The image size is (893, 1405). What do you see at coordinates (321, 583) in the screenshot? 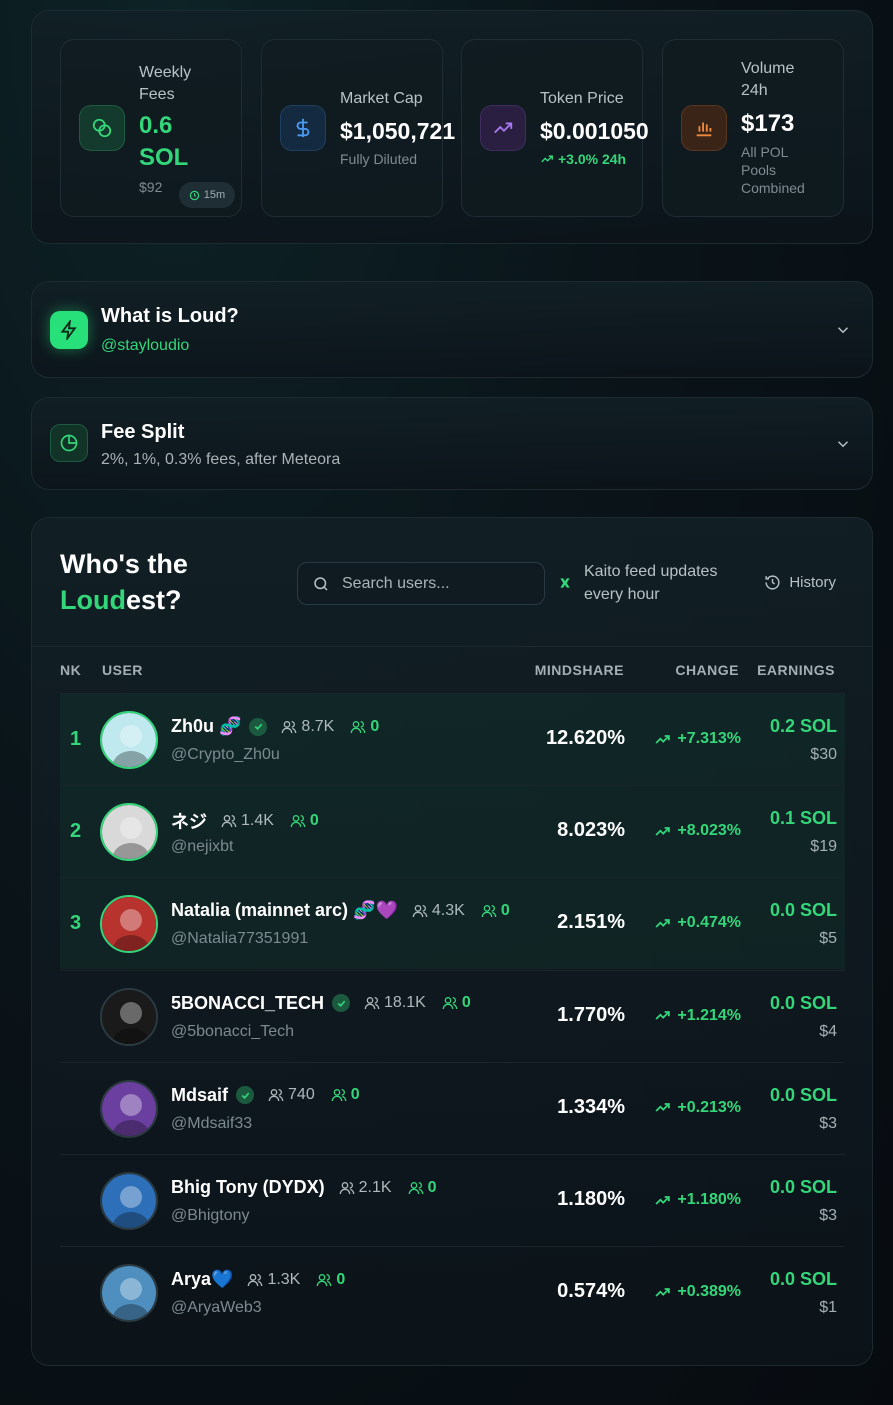
I see `search-icon` at bounding box center [321, 583].